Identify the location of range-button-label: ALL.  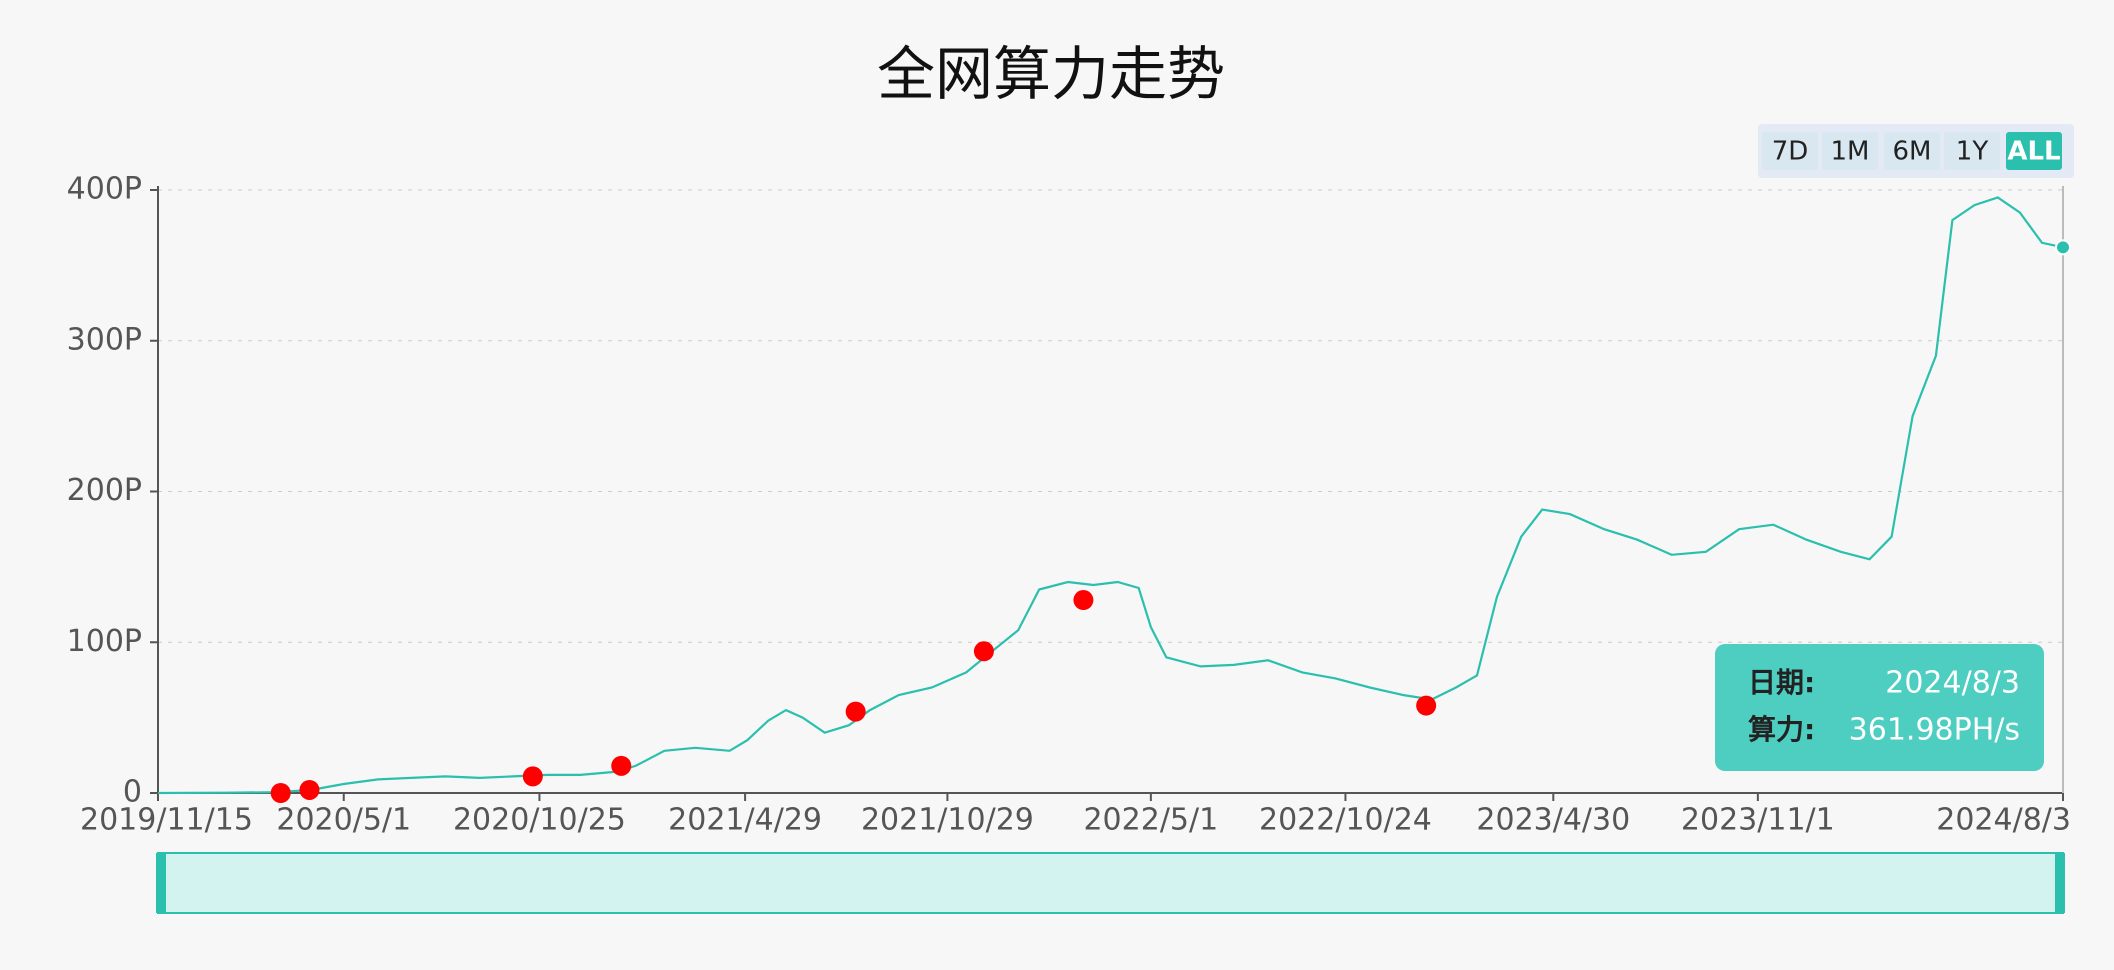
(2033, 152).